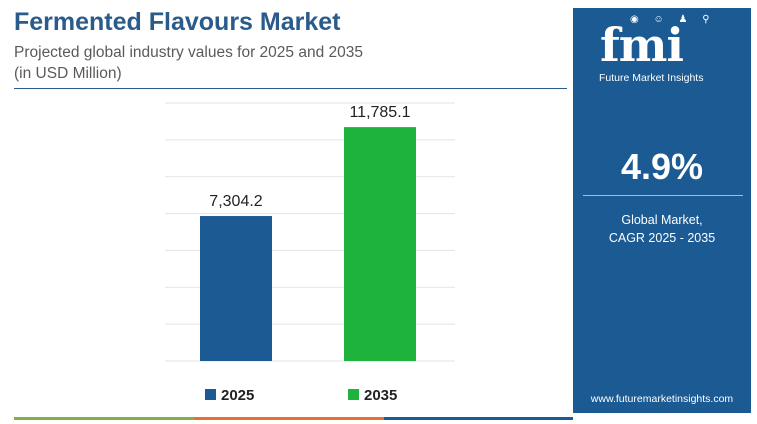 The width and height of the screenshot is (757, 424). I want to click on legend-label-2025: 2025, so click(237, 395).